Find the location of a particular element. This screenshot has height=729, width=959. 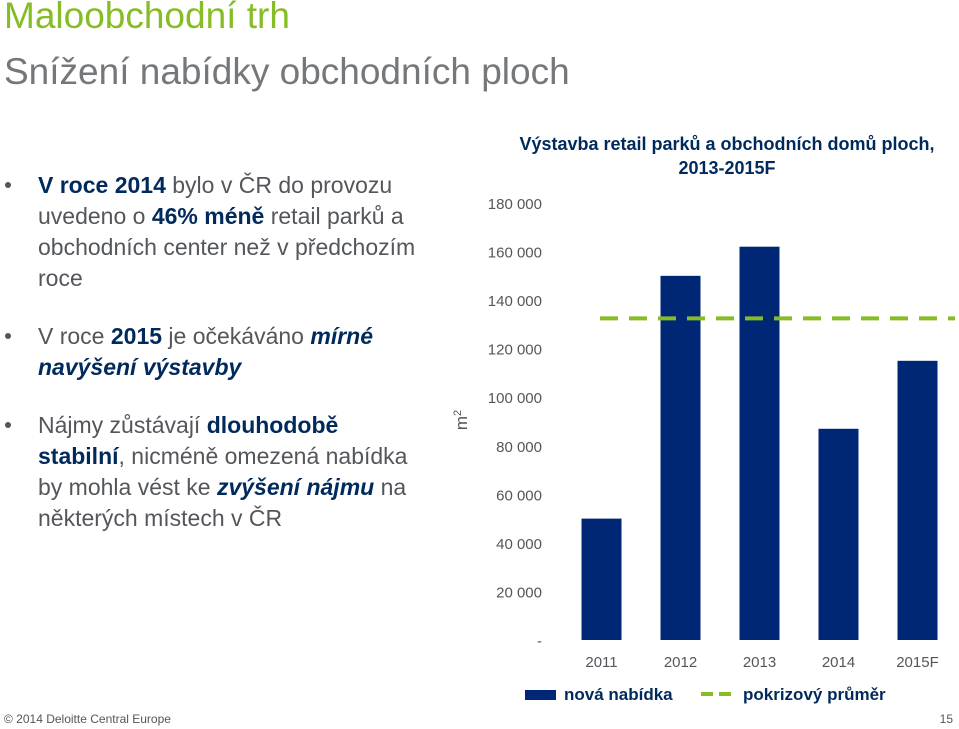

x-tick-label: 2012 is located at coordinates (680, 662).